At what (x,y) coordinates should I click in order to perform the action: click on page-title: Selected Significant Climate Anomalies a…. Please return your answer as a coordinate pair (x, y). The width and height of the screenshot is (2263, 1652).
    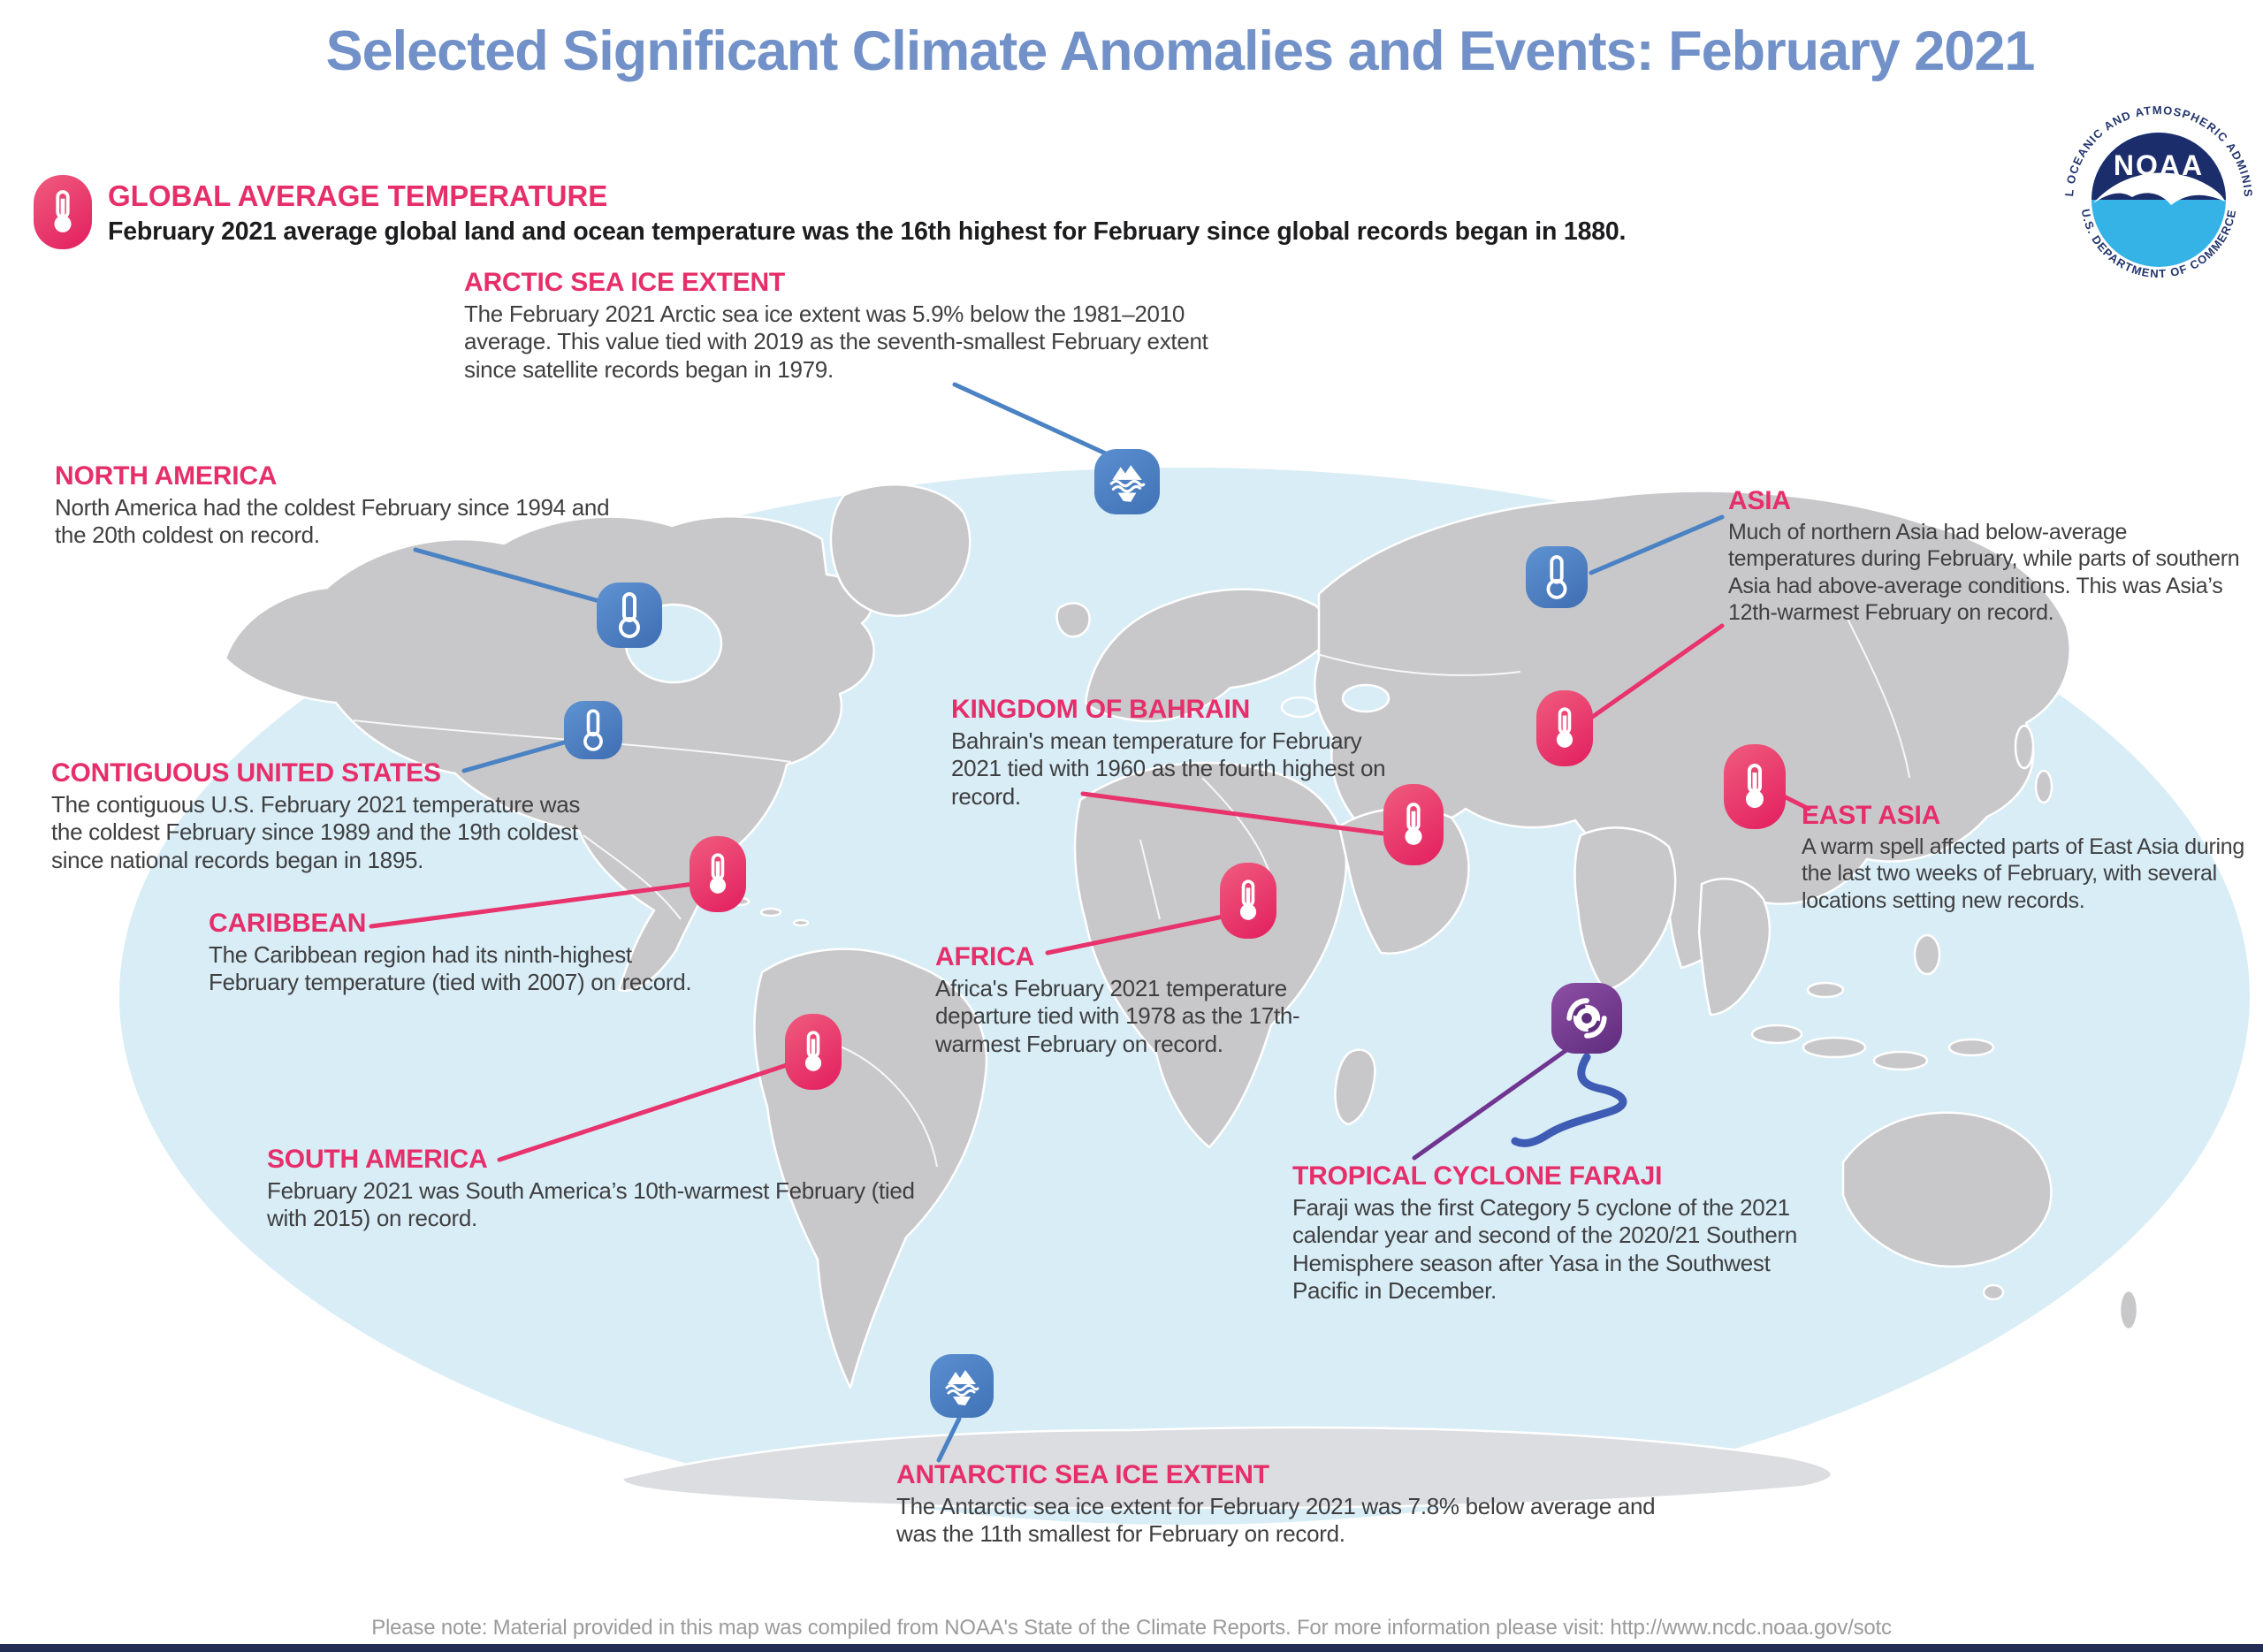
    Looking at the image, I should click on (1180, 51).